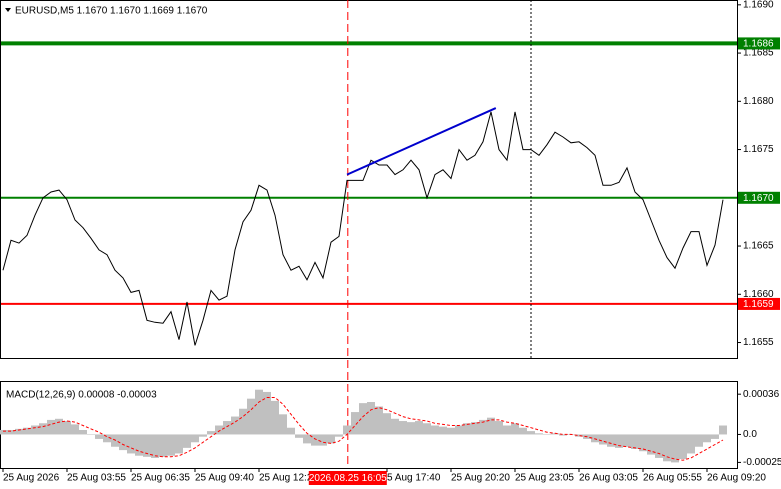  Describe the element at coordinates (758, 149) in the screenshot. I see `y-tick-label: 1.1675` at that location.